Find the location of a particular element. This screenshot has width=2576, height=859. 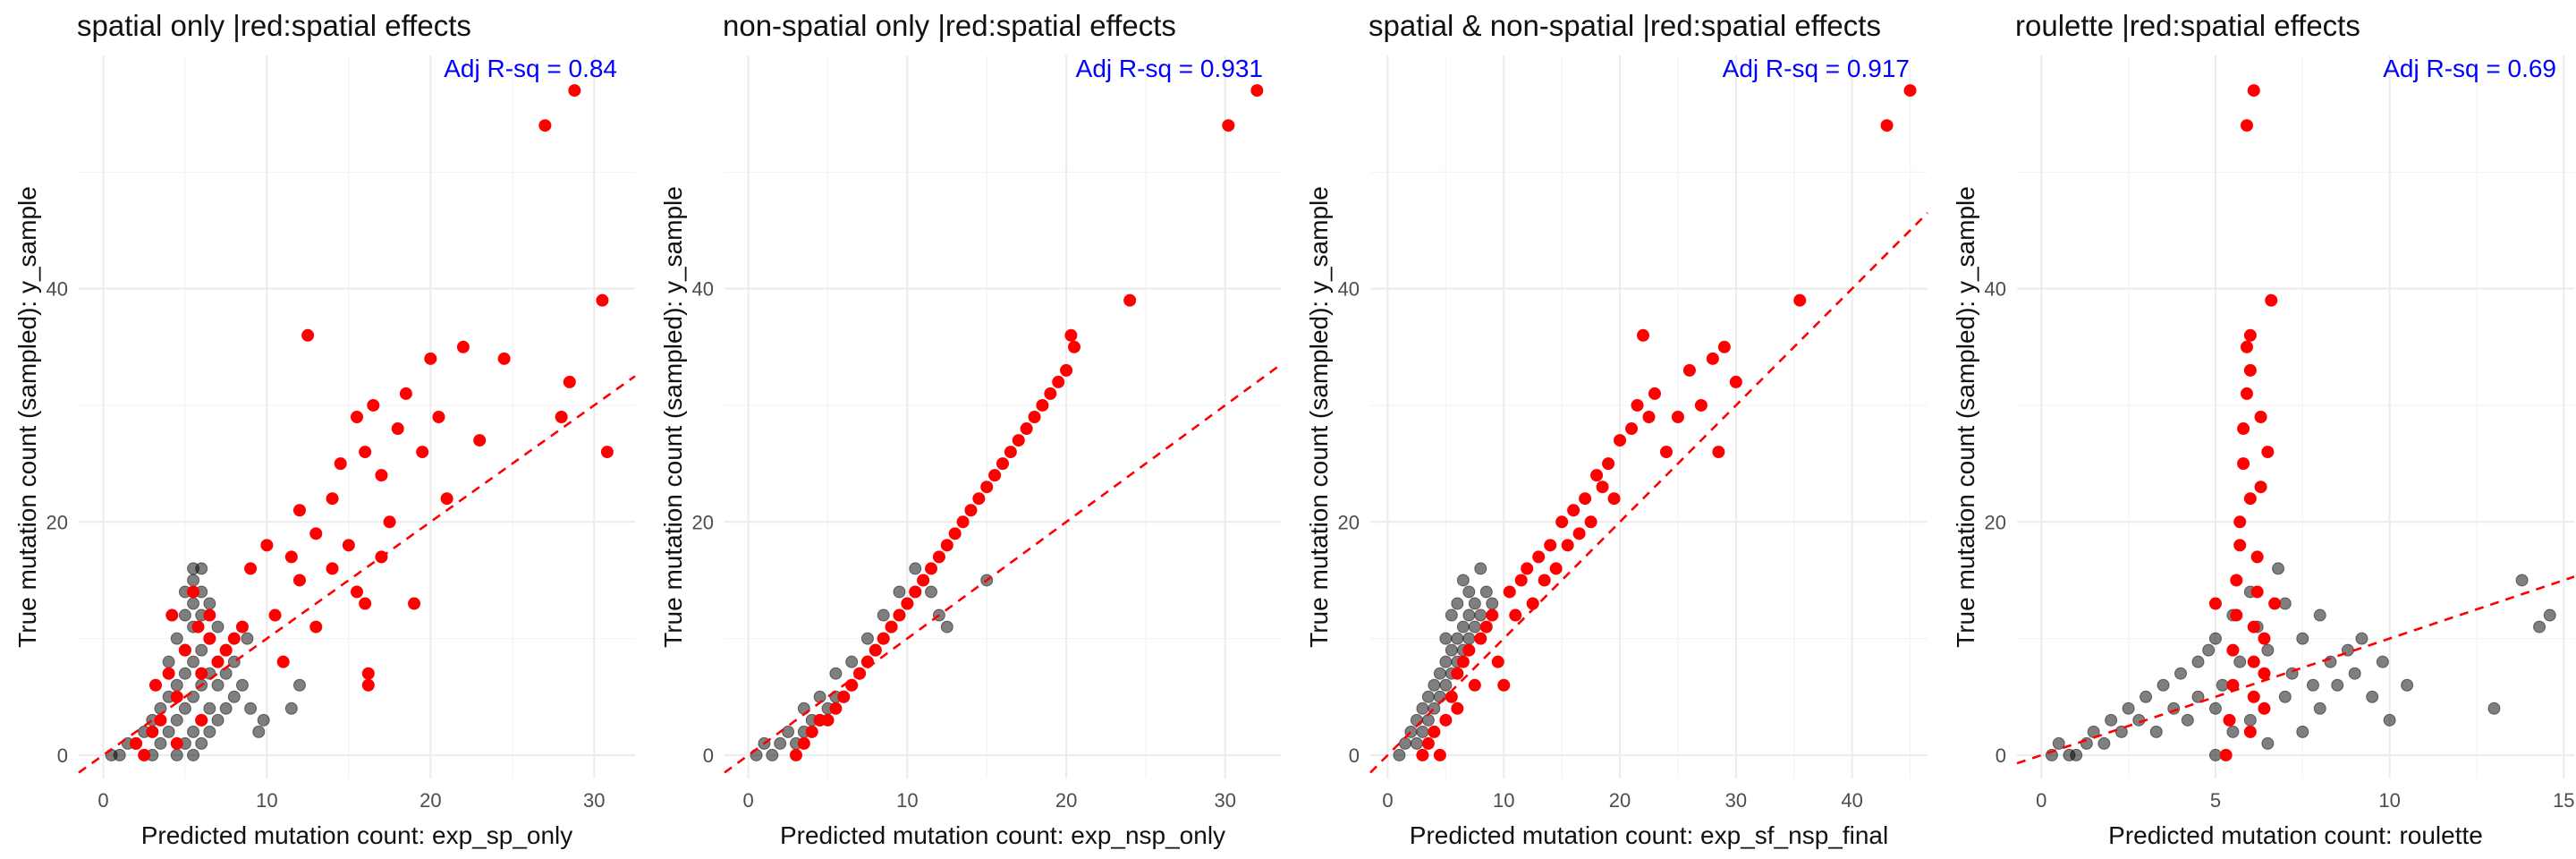

y-axis-label: True mutation count (sampled): y_sample is located at coordinates (1965, 417).